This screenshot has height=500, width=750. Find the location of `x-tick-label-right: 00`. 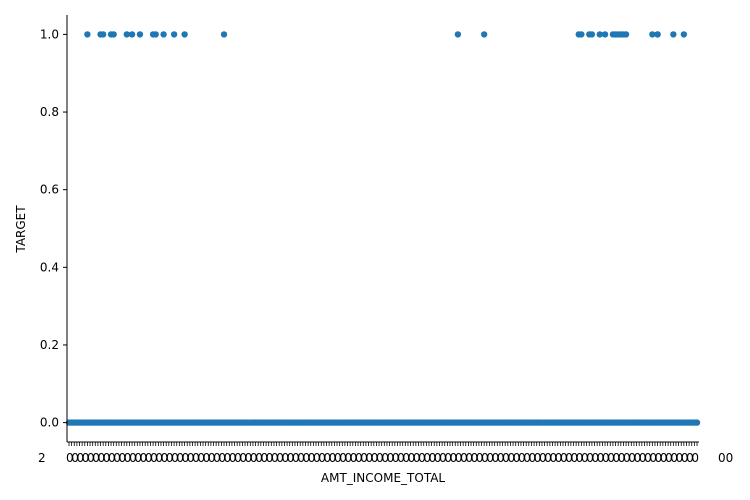

x-tick-label-right: 00 is located at coordinates (725, 458).